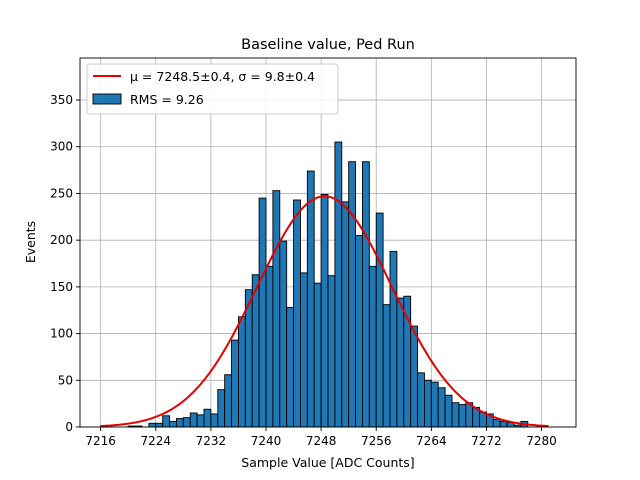 The image size is (640, 480). What do you see at coordinates (30, 242) in the screenshot?
I see `y-axis-label: Events` at bounding box center [30, 242].